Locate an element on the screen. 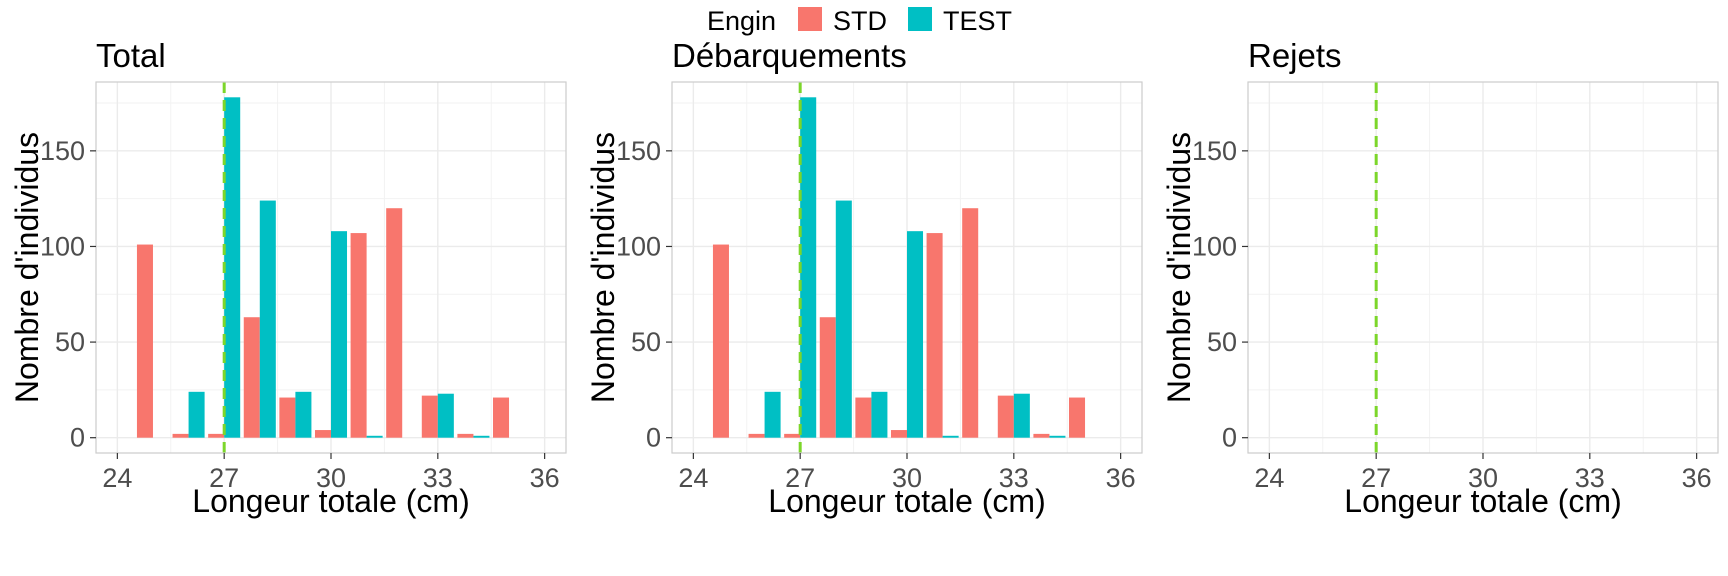 The width and height of the screenshot is (1728, 576). legend: Engin STD TEST is located at coordinates (864, 22).